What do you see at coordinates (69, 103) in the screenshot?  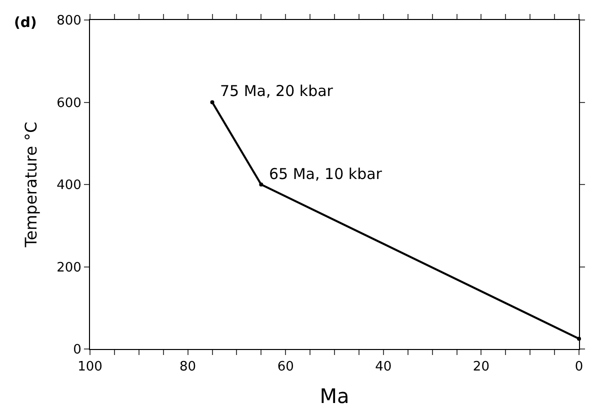 I see `y-tick-label: 600` at bounding box center [69, 103].